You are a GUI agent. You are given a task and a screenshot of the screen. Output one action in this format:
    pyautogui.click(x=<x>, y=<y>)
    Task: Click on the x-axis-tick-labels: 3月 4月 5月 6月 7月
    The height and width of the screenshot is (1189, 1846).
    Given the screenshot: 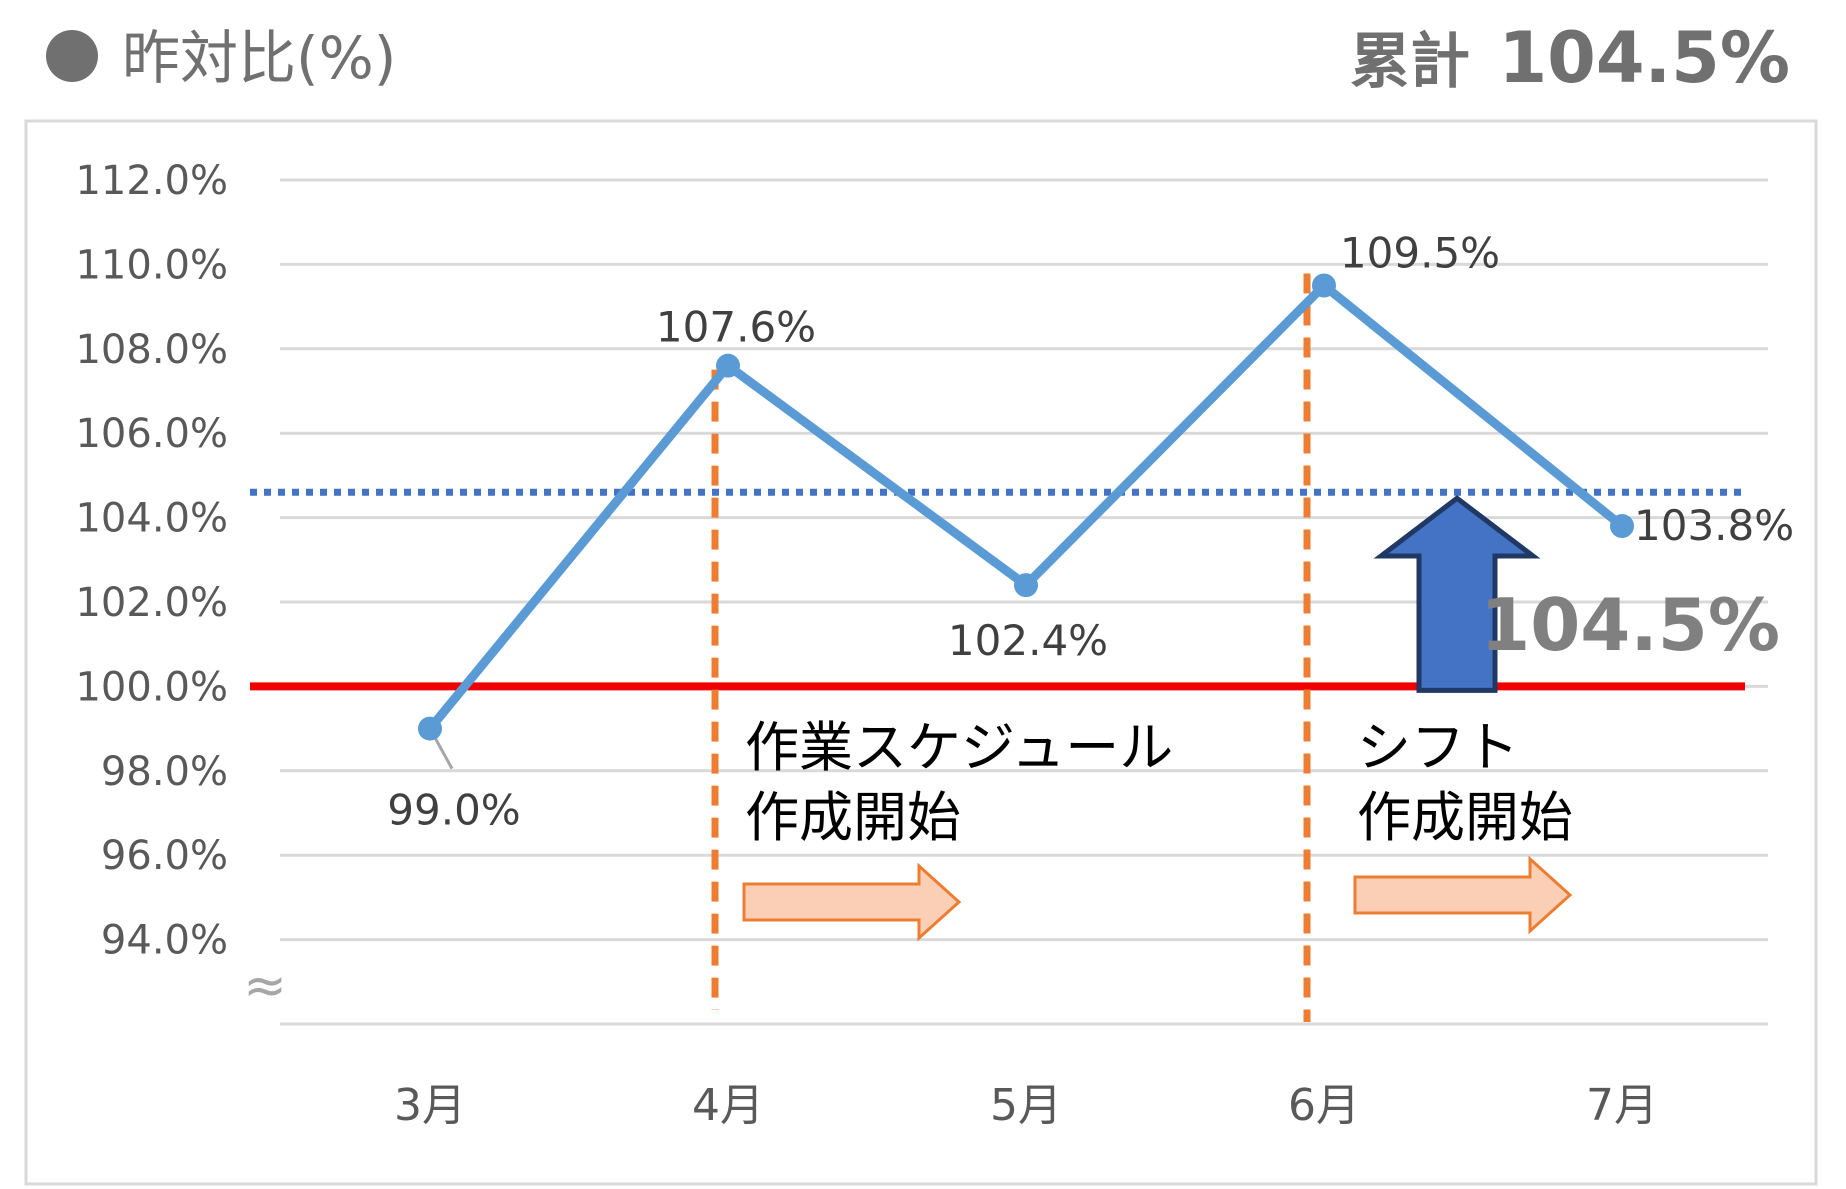 What is the action you would take?
    pyautogui.click(x=1026, y=1105)
    